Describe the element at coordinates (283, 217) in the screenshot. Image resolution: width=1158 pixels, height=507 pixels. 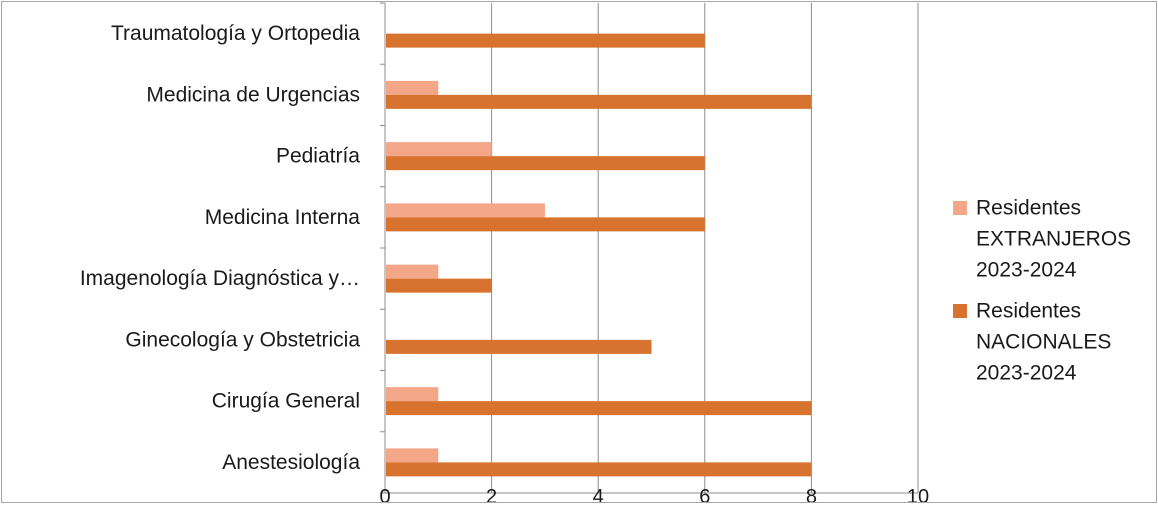
I see `category-label-medicina-interna: Medicina Interna` at that location.